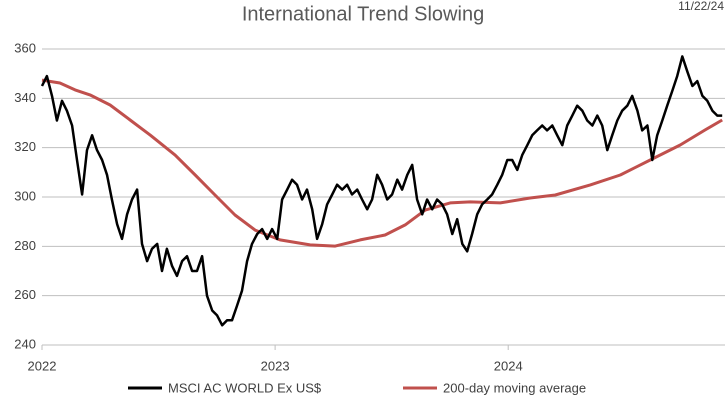 The height and width of the screenshot is (408, 728). Describe the element at coordinates (363, 14) in the screenshot. I see `chart-title: International Trend Slowing` at that location.